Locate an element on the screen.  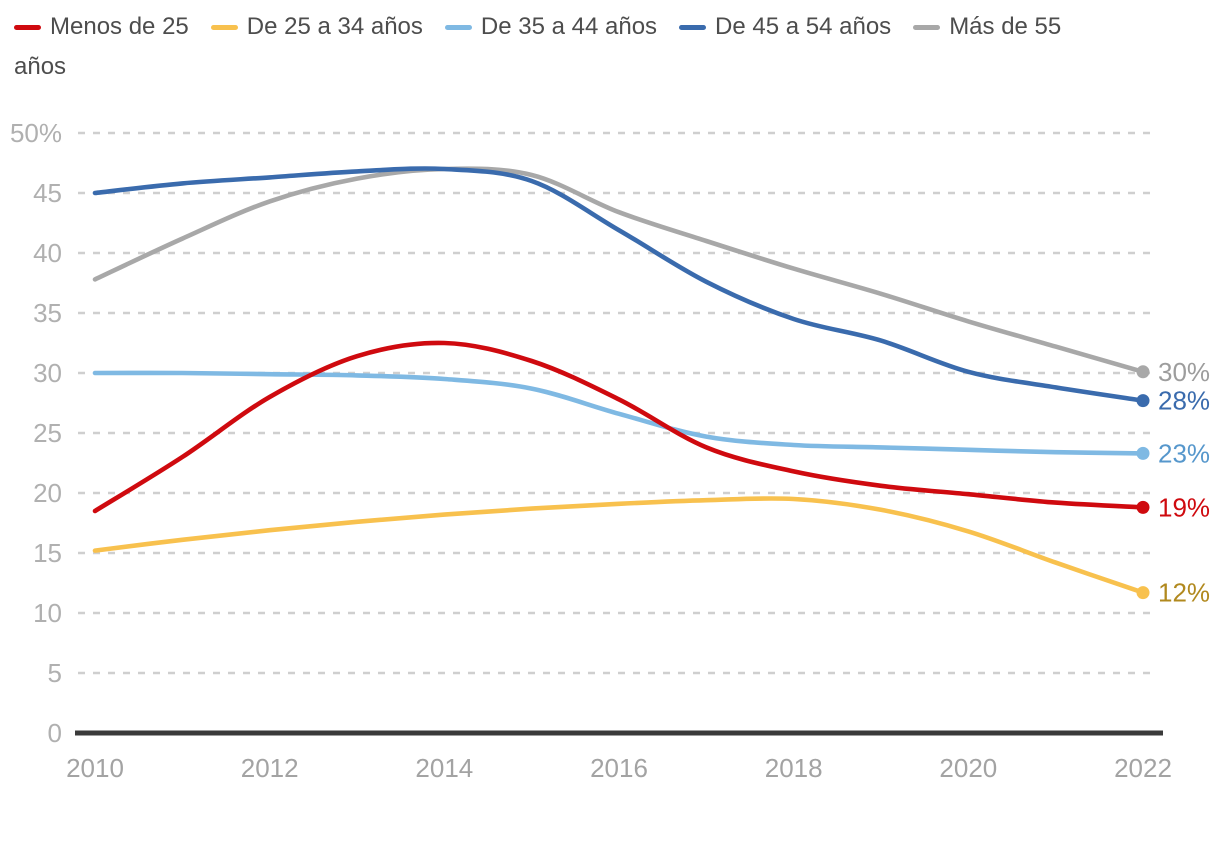
y-axis-tick-label: 10 is located at coordinates (47, 613).